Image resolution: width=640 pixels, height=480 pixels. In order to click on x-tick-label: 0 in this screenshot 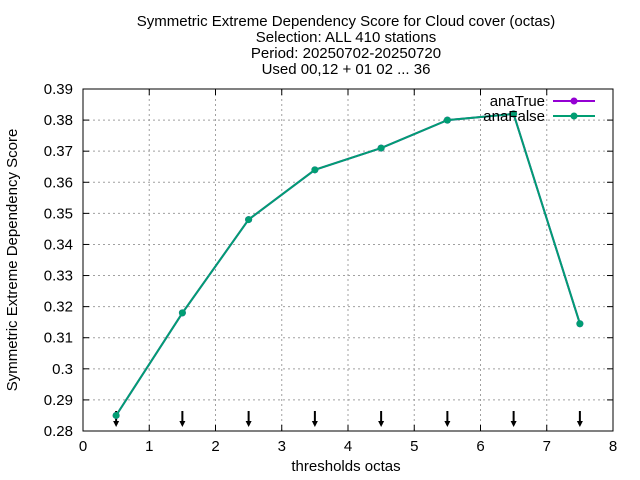, I will do `click(83, 446)`.